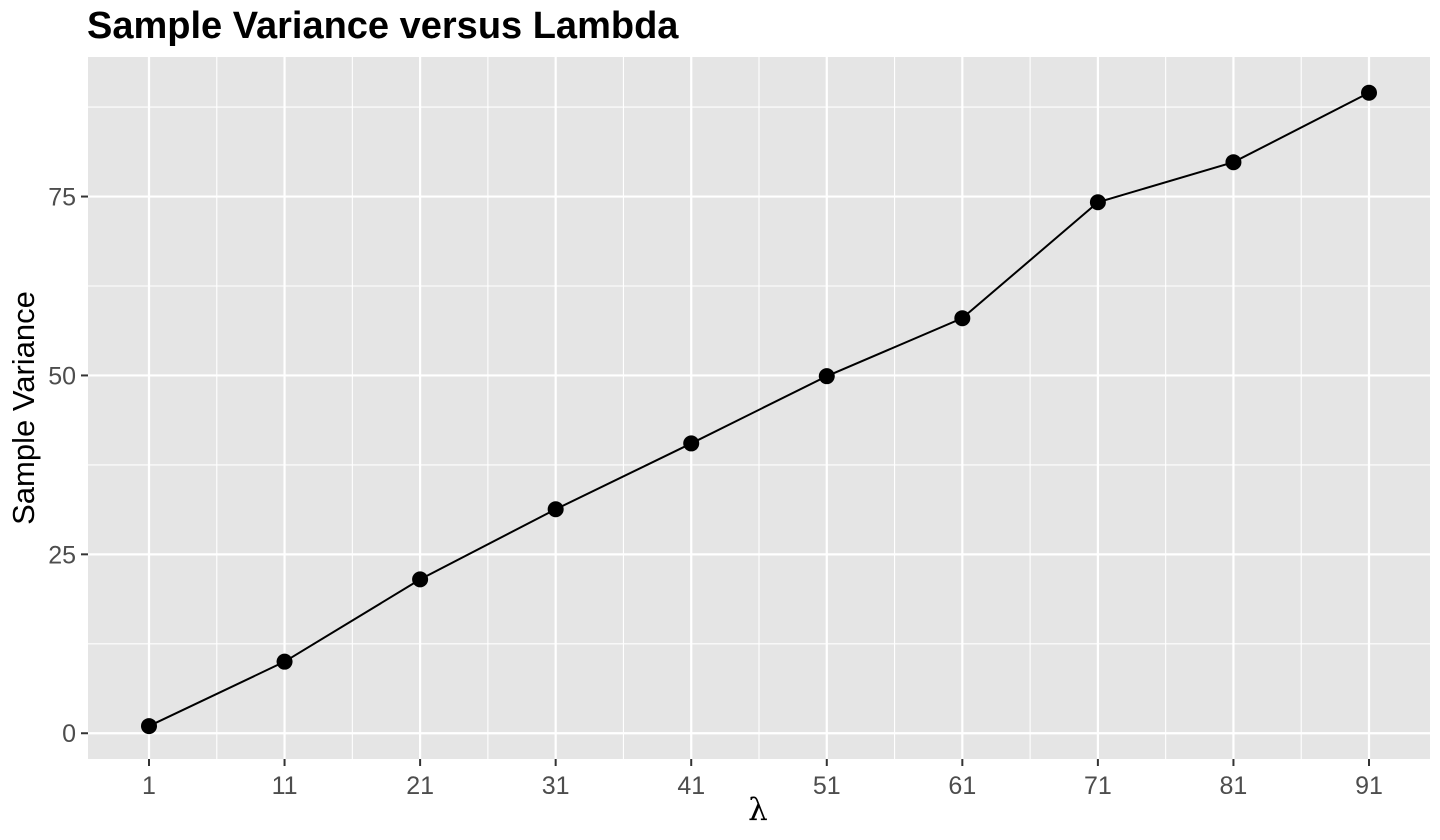  I want to click on x-tick-label: 71, so click(1098, 786).